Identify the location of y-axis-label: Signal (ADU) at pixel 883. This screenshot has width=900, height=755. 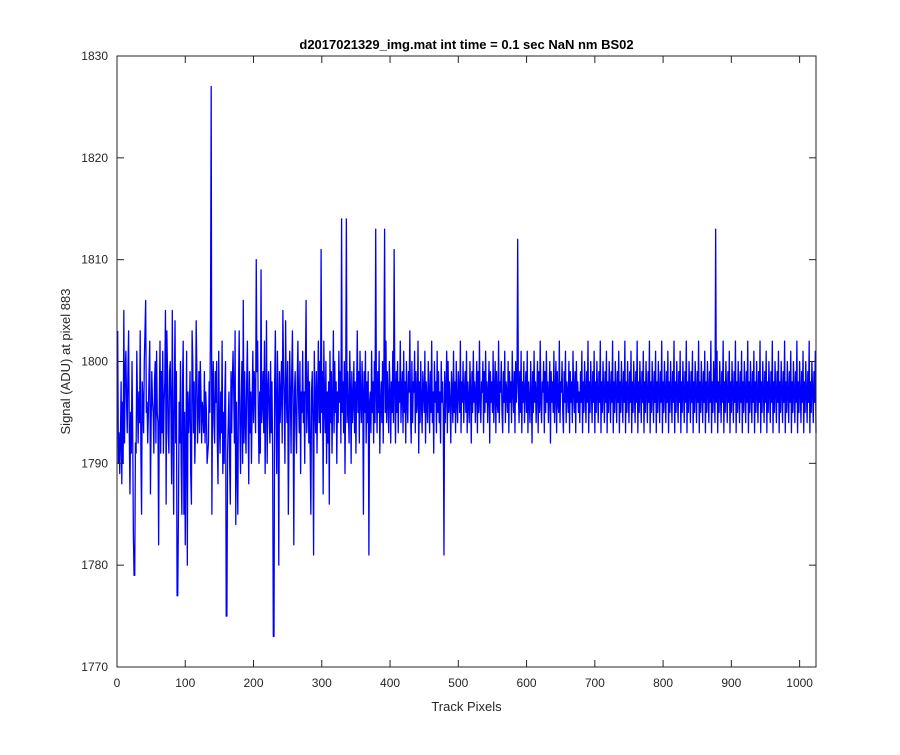
(65, 362).